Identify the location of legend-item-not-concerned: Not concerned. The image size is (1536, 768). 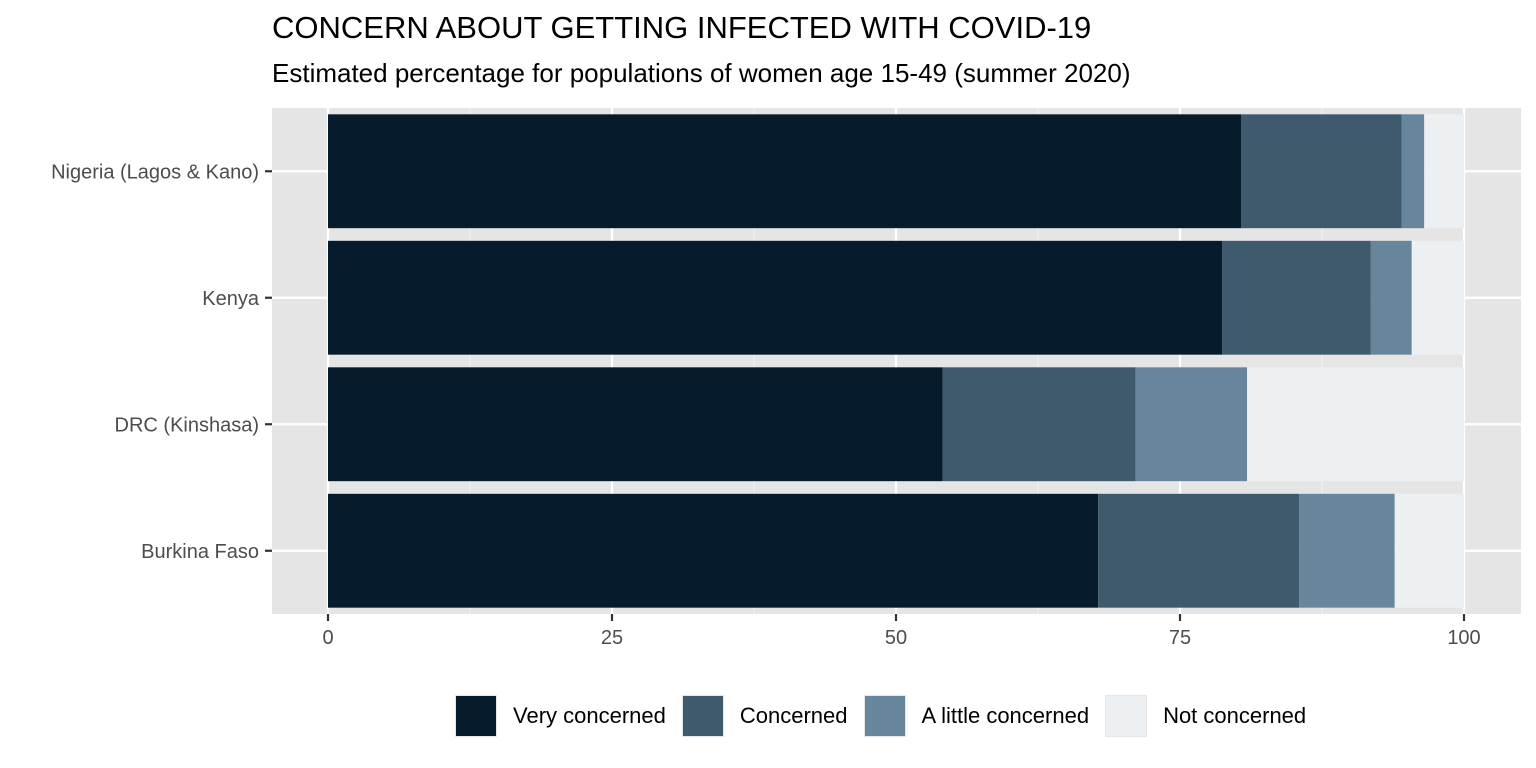
(1205, 716).